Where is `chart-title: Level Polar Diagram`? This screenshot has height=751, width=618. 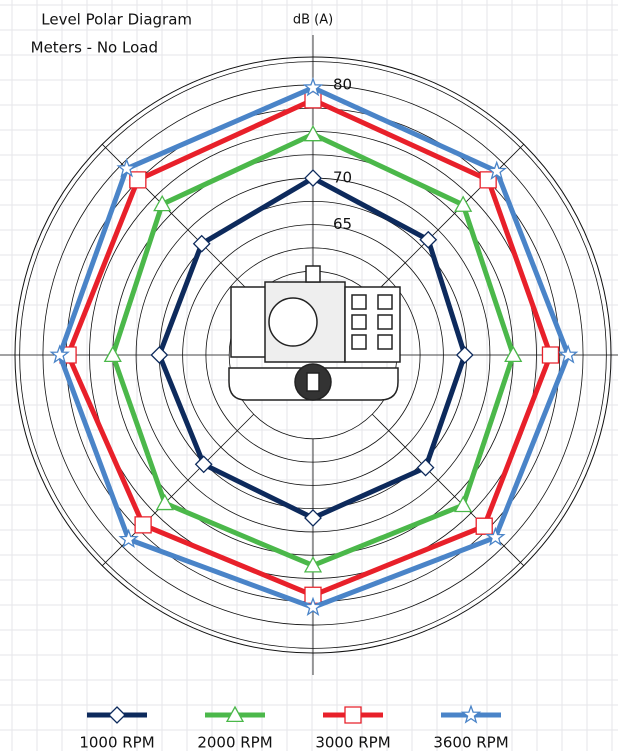
chart-title: Level Polar Diagram is located at coordinates (116, 20).